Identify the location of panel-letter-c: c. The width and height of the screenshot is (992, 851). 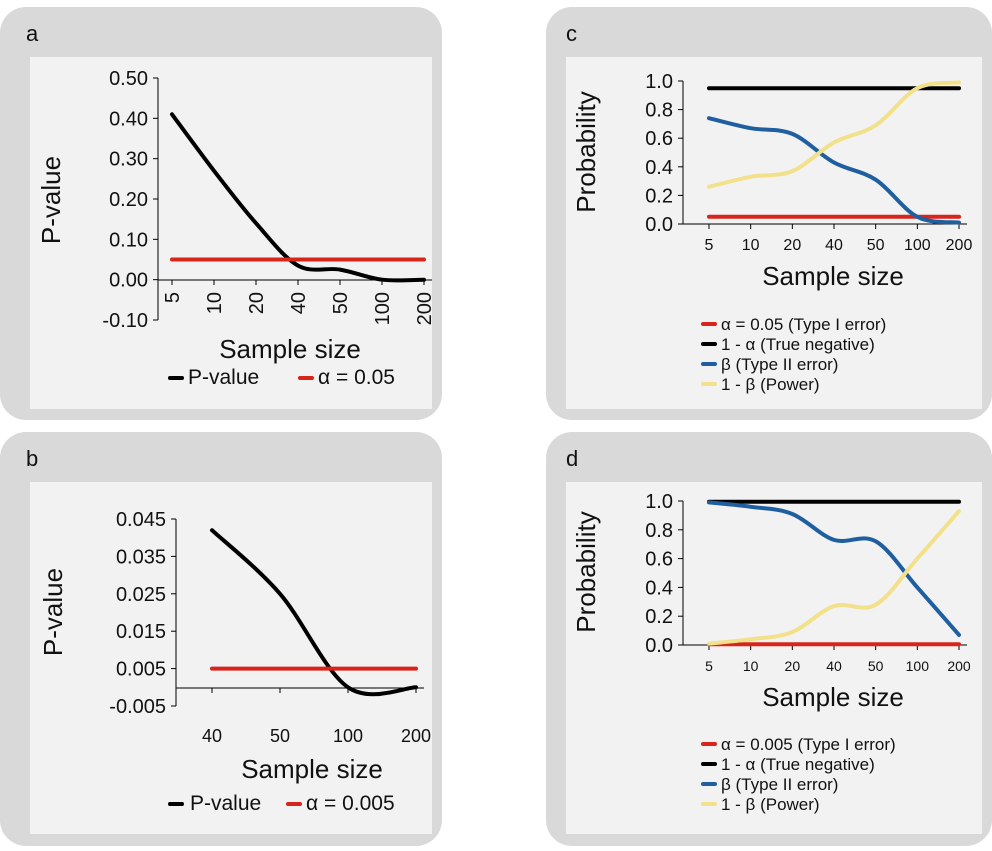
(571, 33).